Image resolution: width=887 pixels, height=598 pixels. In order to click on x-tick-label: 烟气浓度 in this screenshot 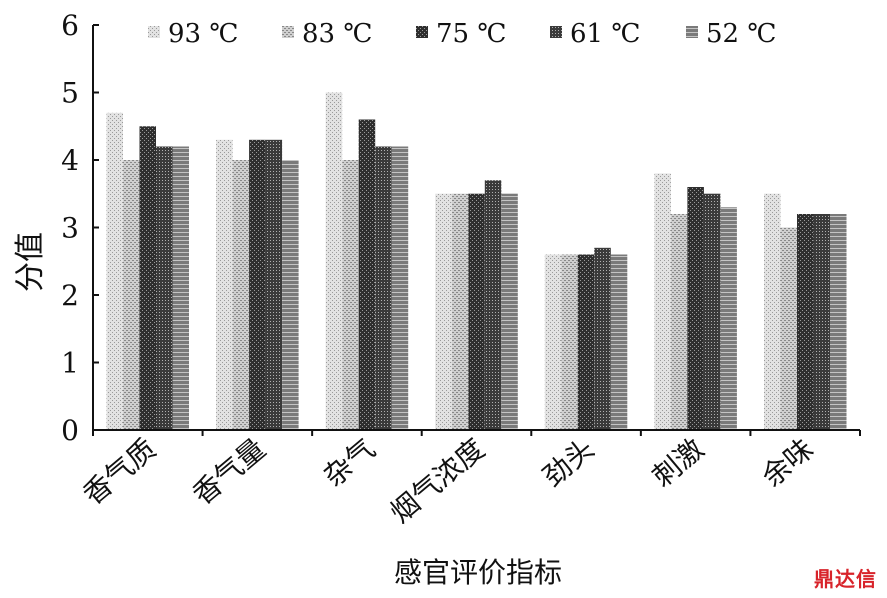, I will do `click(437, 480)`.